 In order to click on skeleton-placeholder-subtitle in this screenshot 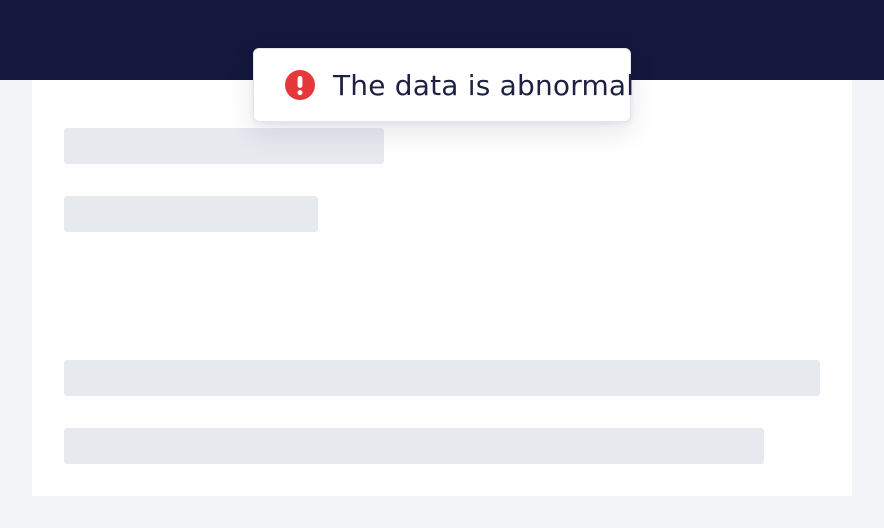, I will do `click(191, 214)`.